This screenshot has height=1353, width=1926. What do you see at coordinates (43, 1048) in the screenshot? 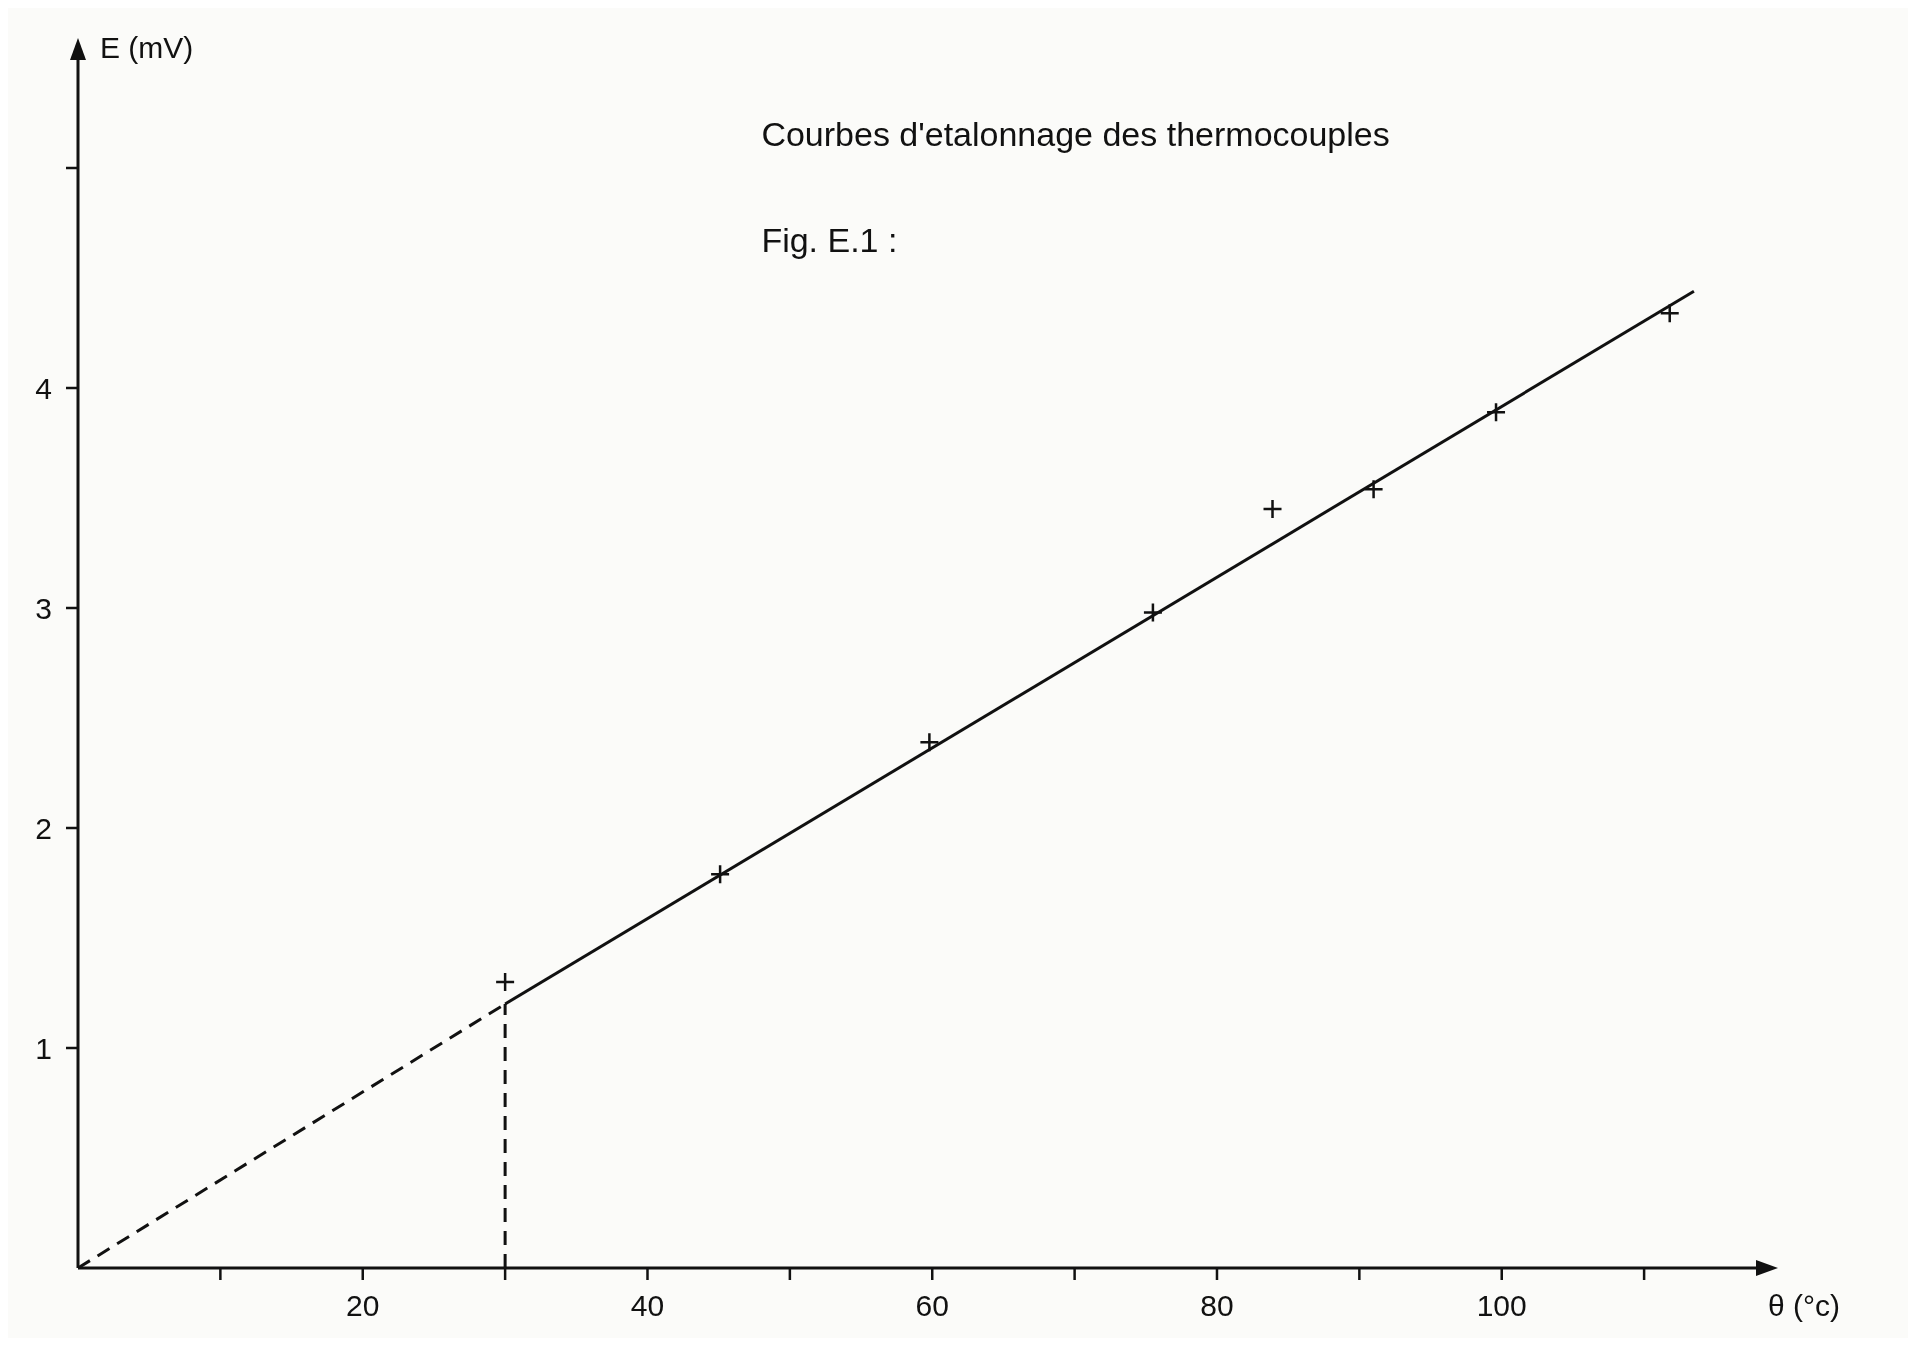
I see `y-tick-label: 1` at bounding box center [43, 1048].